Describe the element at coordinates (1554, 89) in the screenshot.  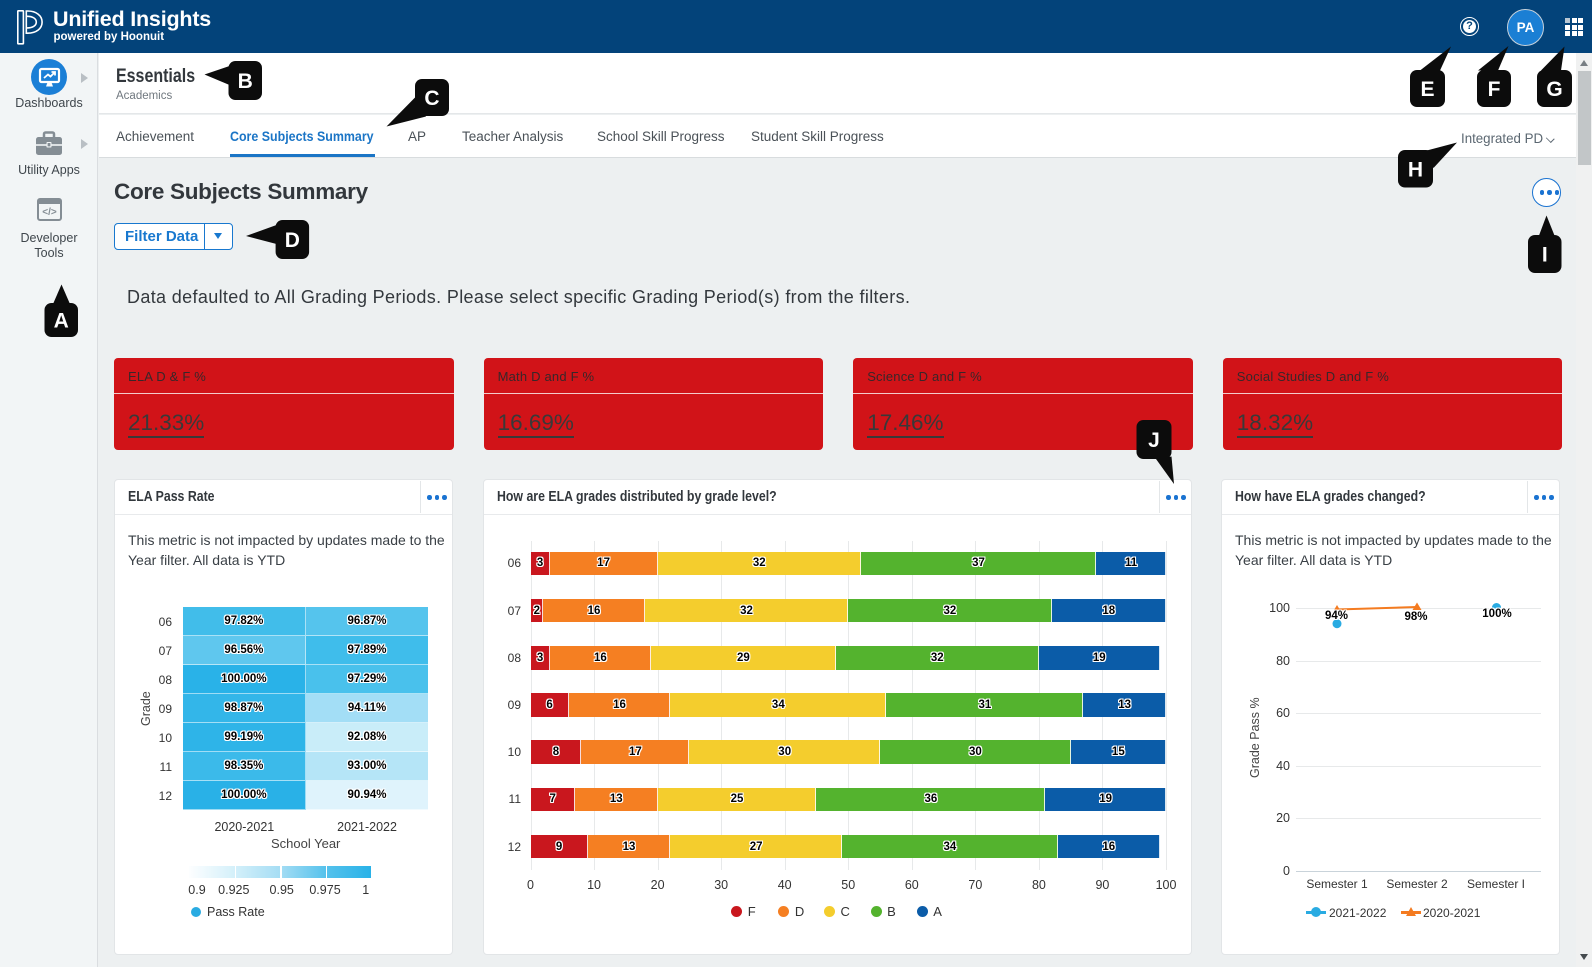
I see `svg-text: G` at that location.